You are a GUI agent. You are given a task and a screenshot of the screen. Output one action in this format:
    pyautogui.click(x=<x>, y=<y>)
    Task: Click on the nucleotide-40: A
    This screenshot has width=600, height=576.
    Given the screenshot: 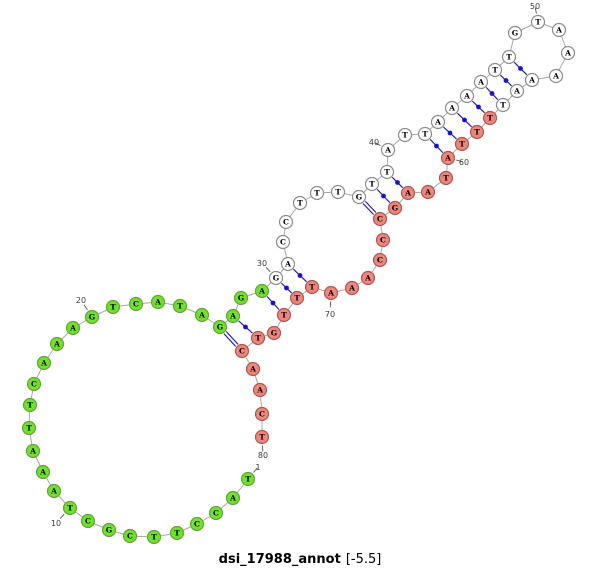 What is the action you would take?
    pyautogui.click(x=388, y=150)
    